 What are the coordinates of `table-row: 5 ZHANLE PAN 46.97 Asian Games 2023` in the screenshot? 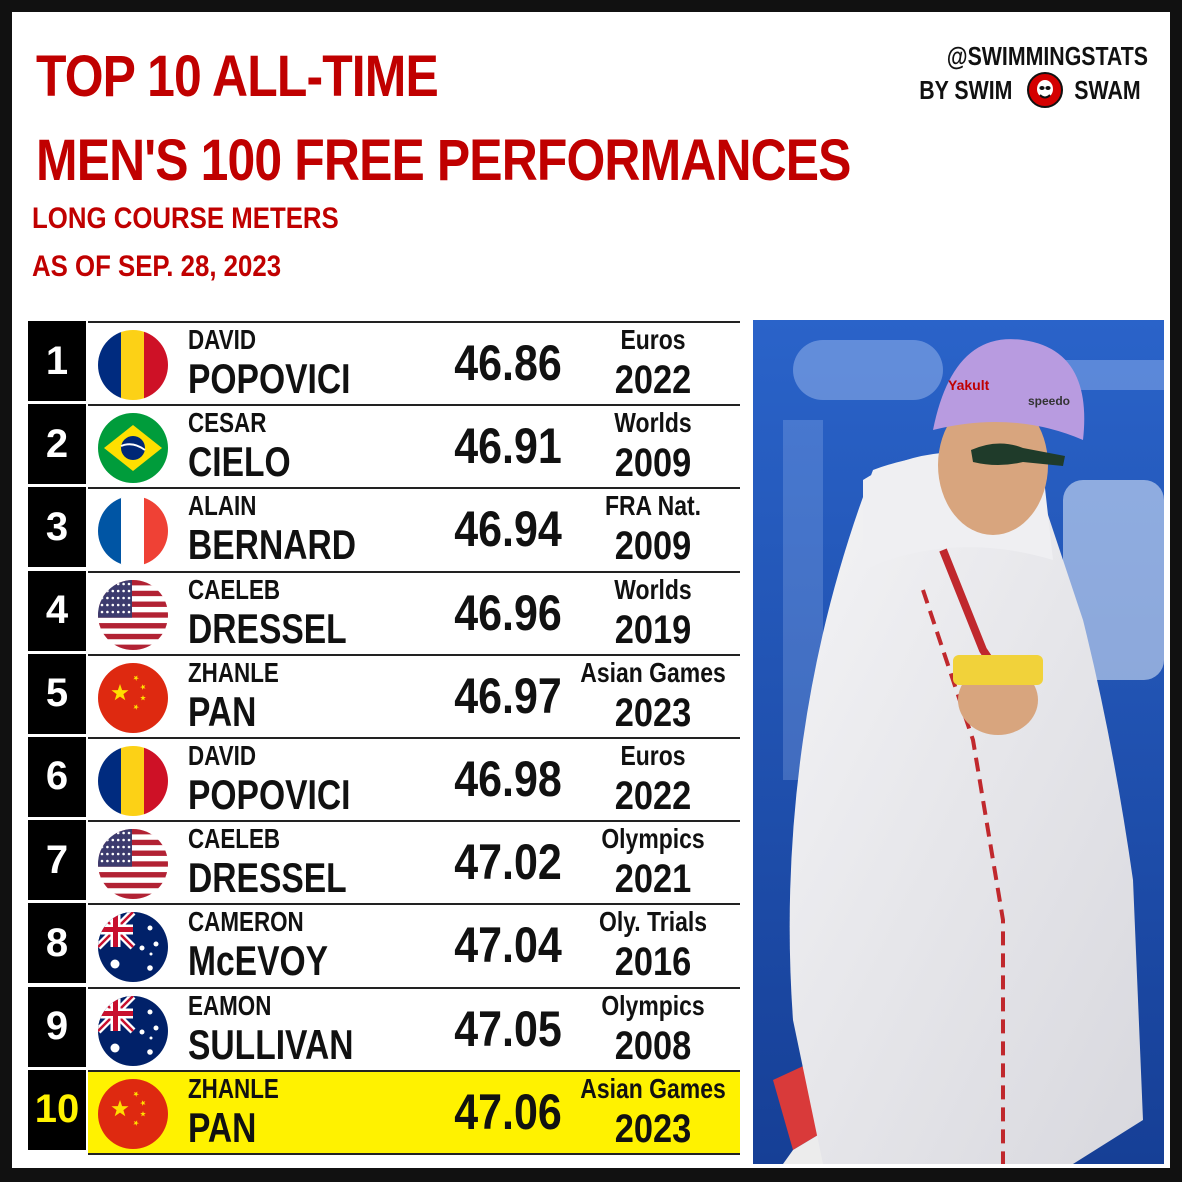 It's located at (384, 695).